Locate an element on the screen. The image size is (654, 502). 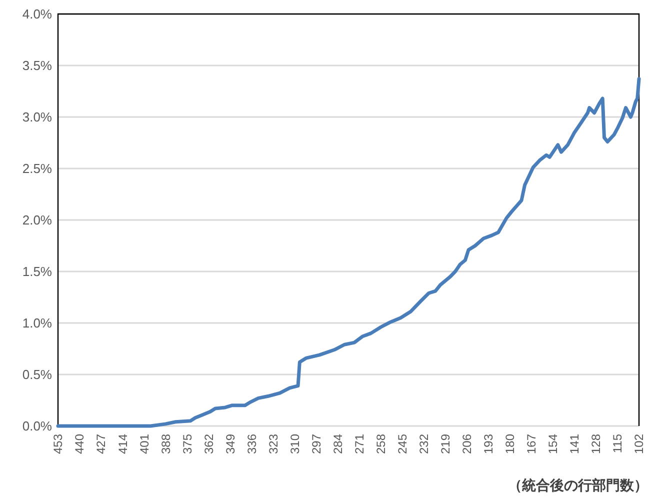
y-tick-label: 3.0% is located at coordinates (37, 117).